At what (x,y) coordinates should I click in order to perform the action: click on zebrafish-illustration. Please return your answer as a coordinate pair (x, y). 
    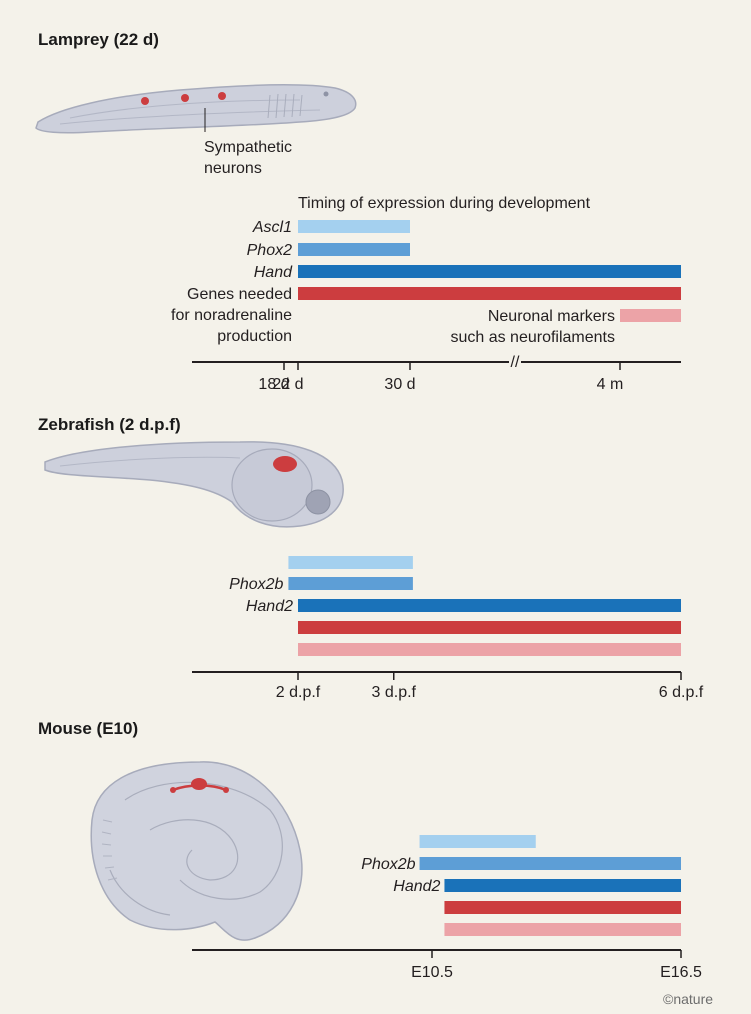
    Looking at the image, I should click on (194, 484).